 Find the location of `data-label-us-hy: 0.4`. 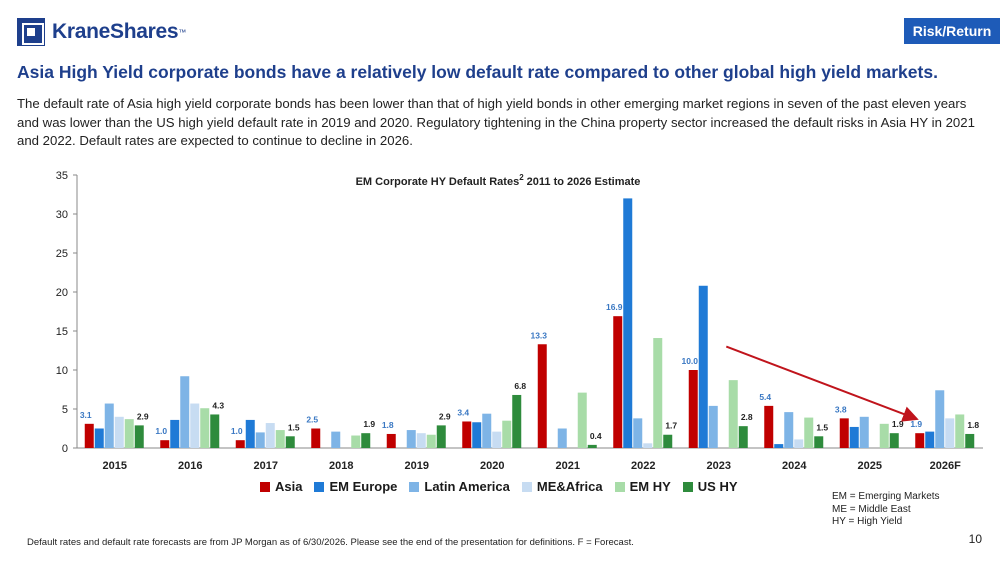

data-label-us-hy: 0.4 is located at coordinates (596, 436).